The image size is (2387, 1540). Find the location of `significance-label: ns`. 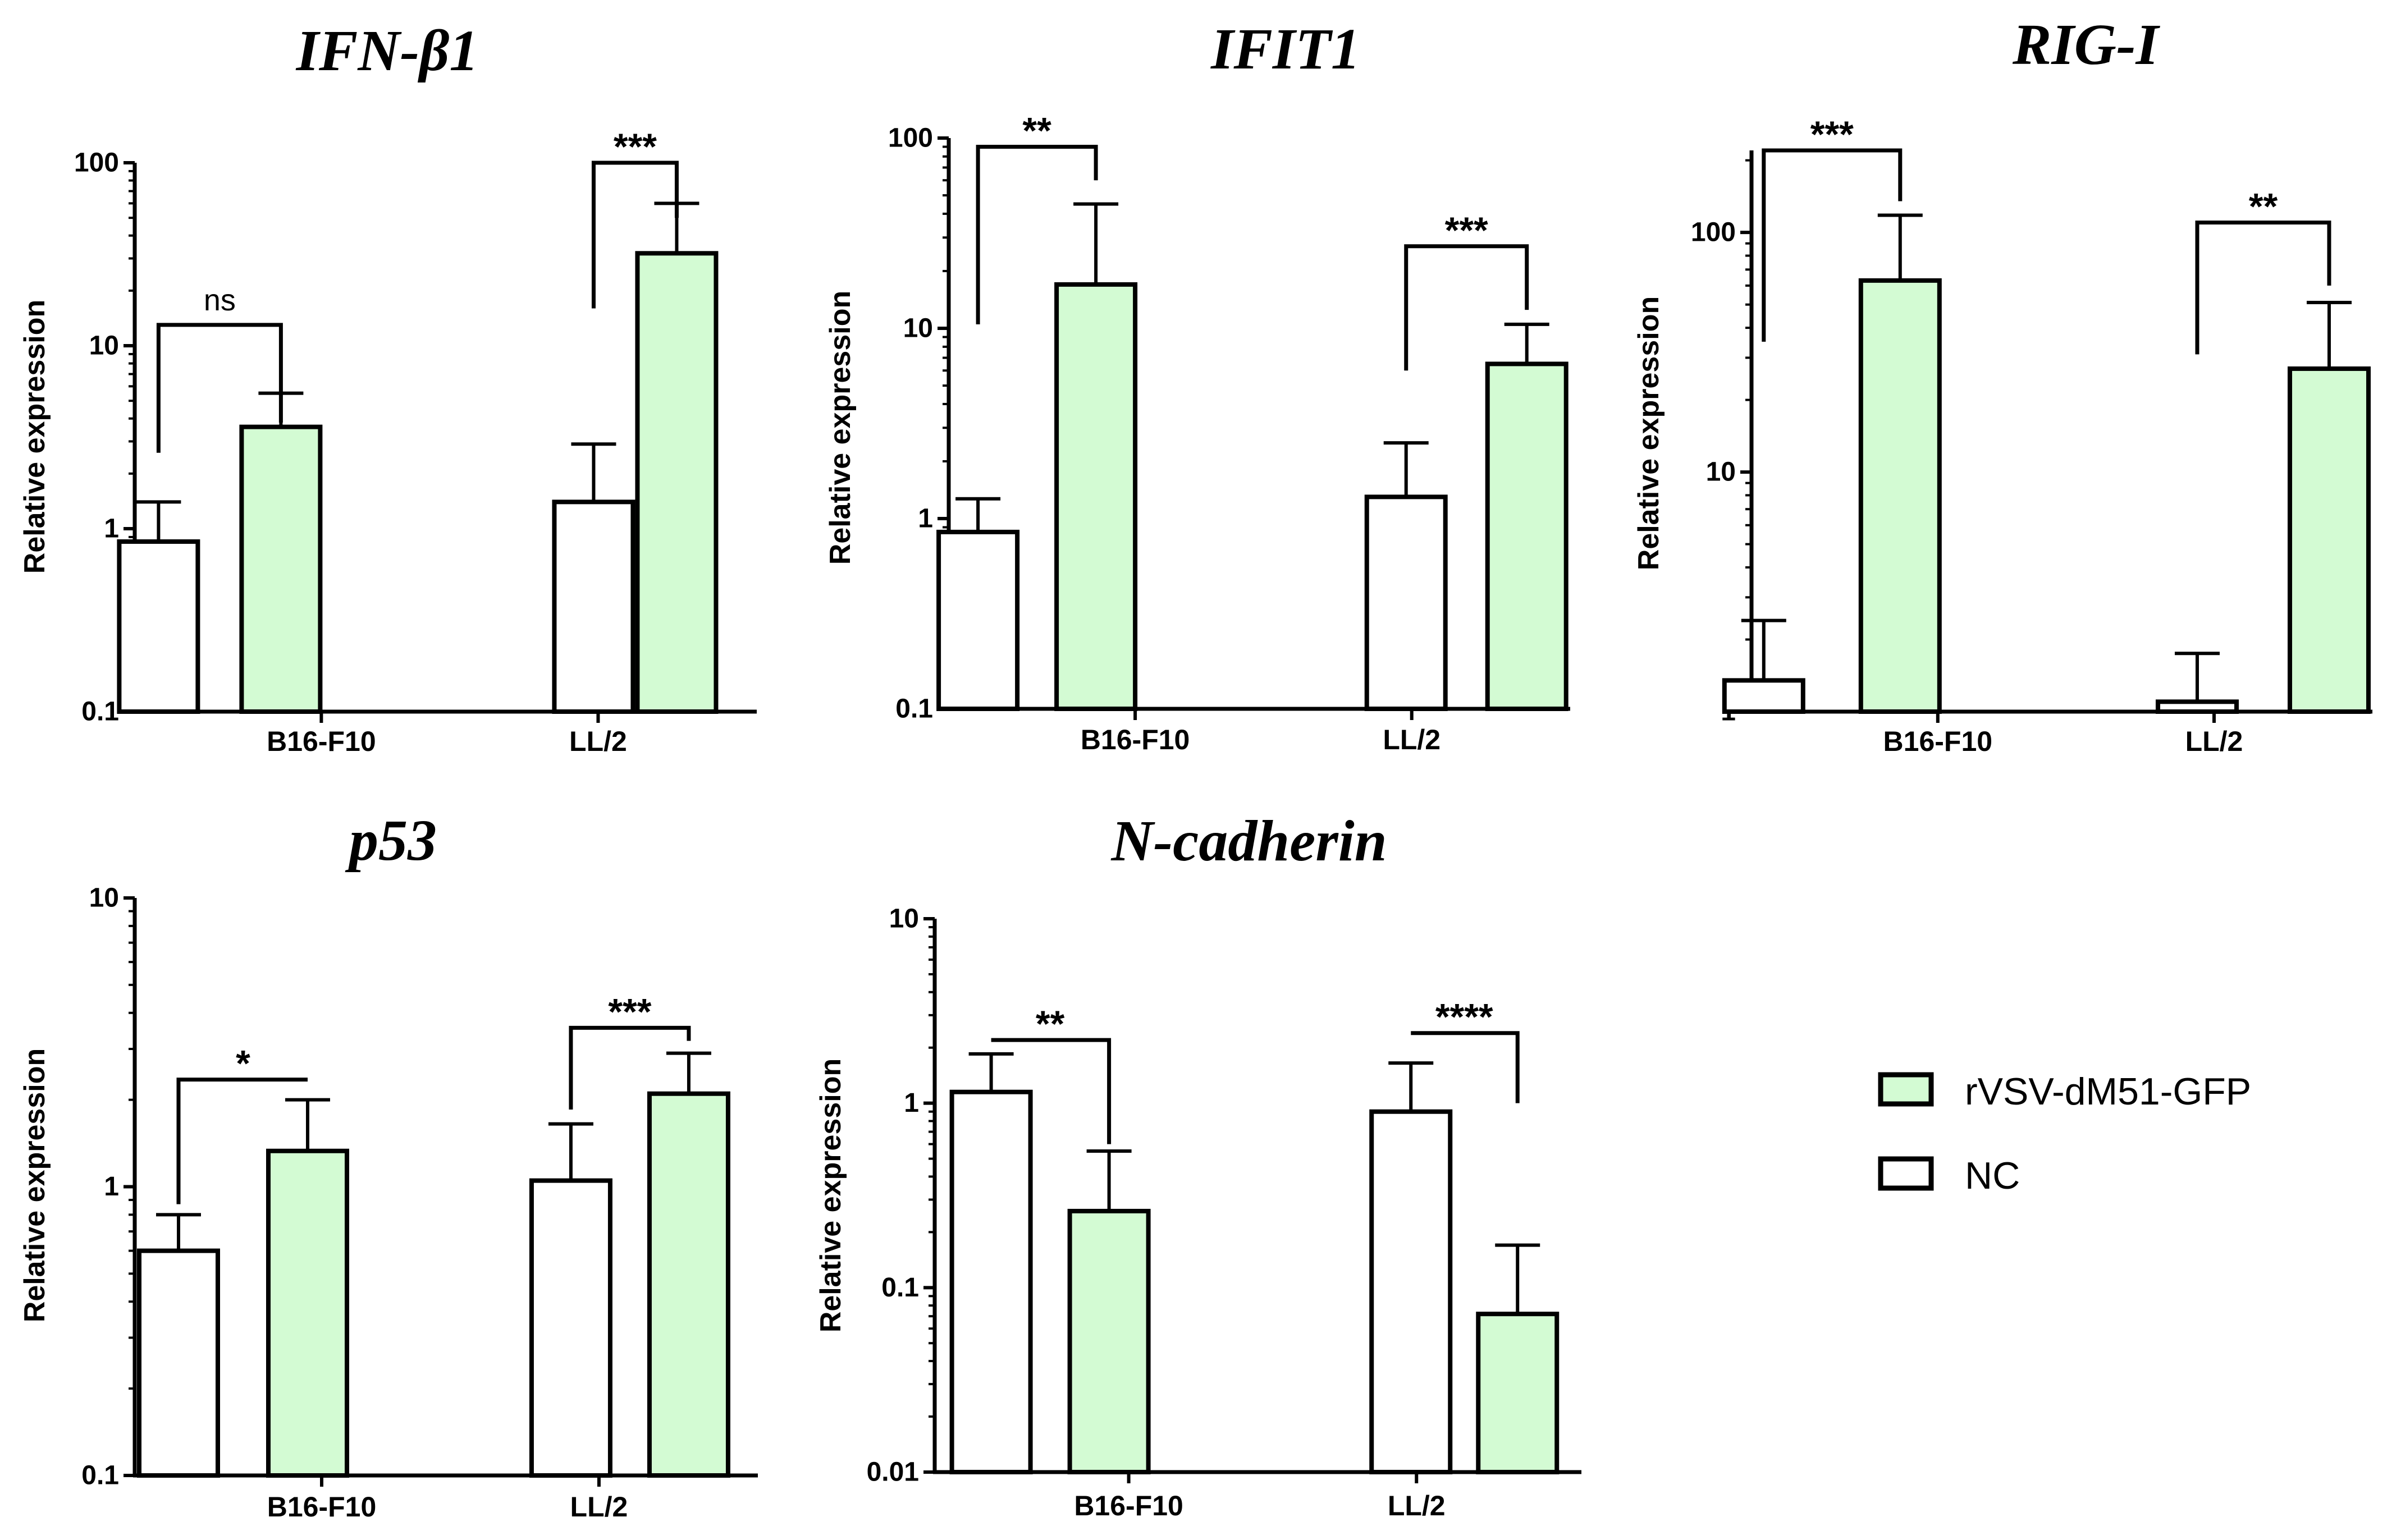

significance-label: ns is located at coordinates (220, 300).